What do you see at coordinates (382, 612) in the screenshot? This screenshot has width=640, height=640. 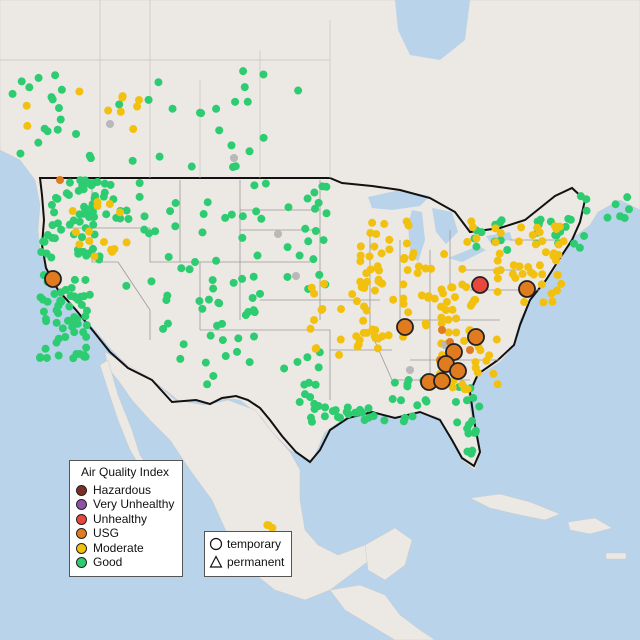 I see `land-central-america` at bounding box center [382, 612].